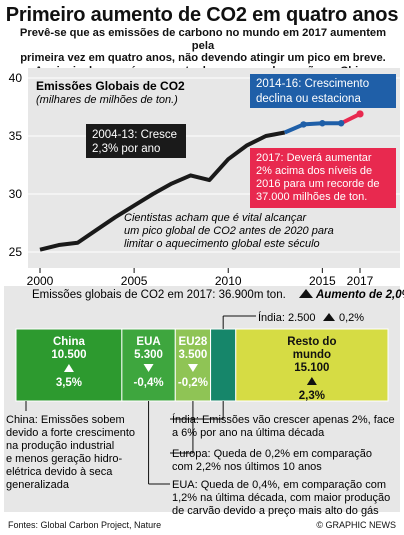 This screenshot has width=404, height=535. Describe the element at coordinates (60, 446) in the screenshot. I see `note-china-line: na produção industrial` at that location.